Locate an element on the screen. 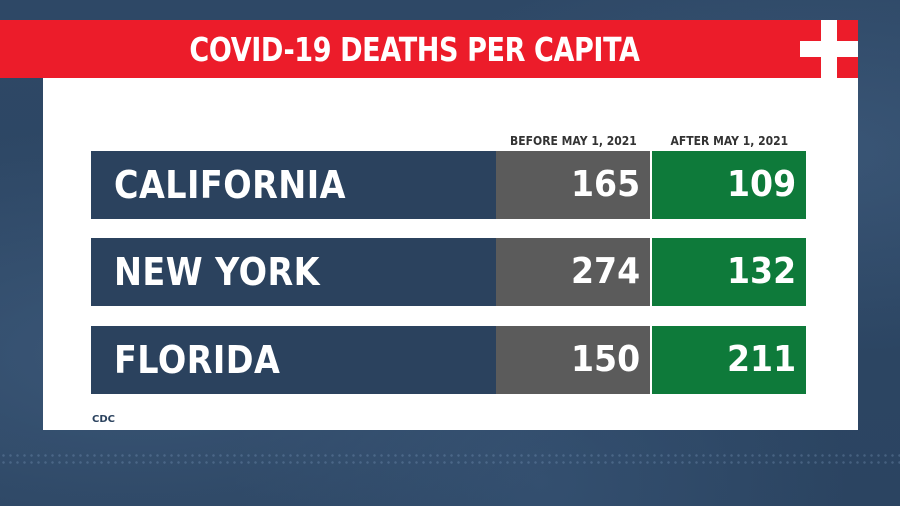 The height and width of the screenshot is (506, 900). title-bar: COVID-19 DEATHS PER CAPITA is located at coordinates (429, 49).